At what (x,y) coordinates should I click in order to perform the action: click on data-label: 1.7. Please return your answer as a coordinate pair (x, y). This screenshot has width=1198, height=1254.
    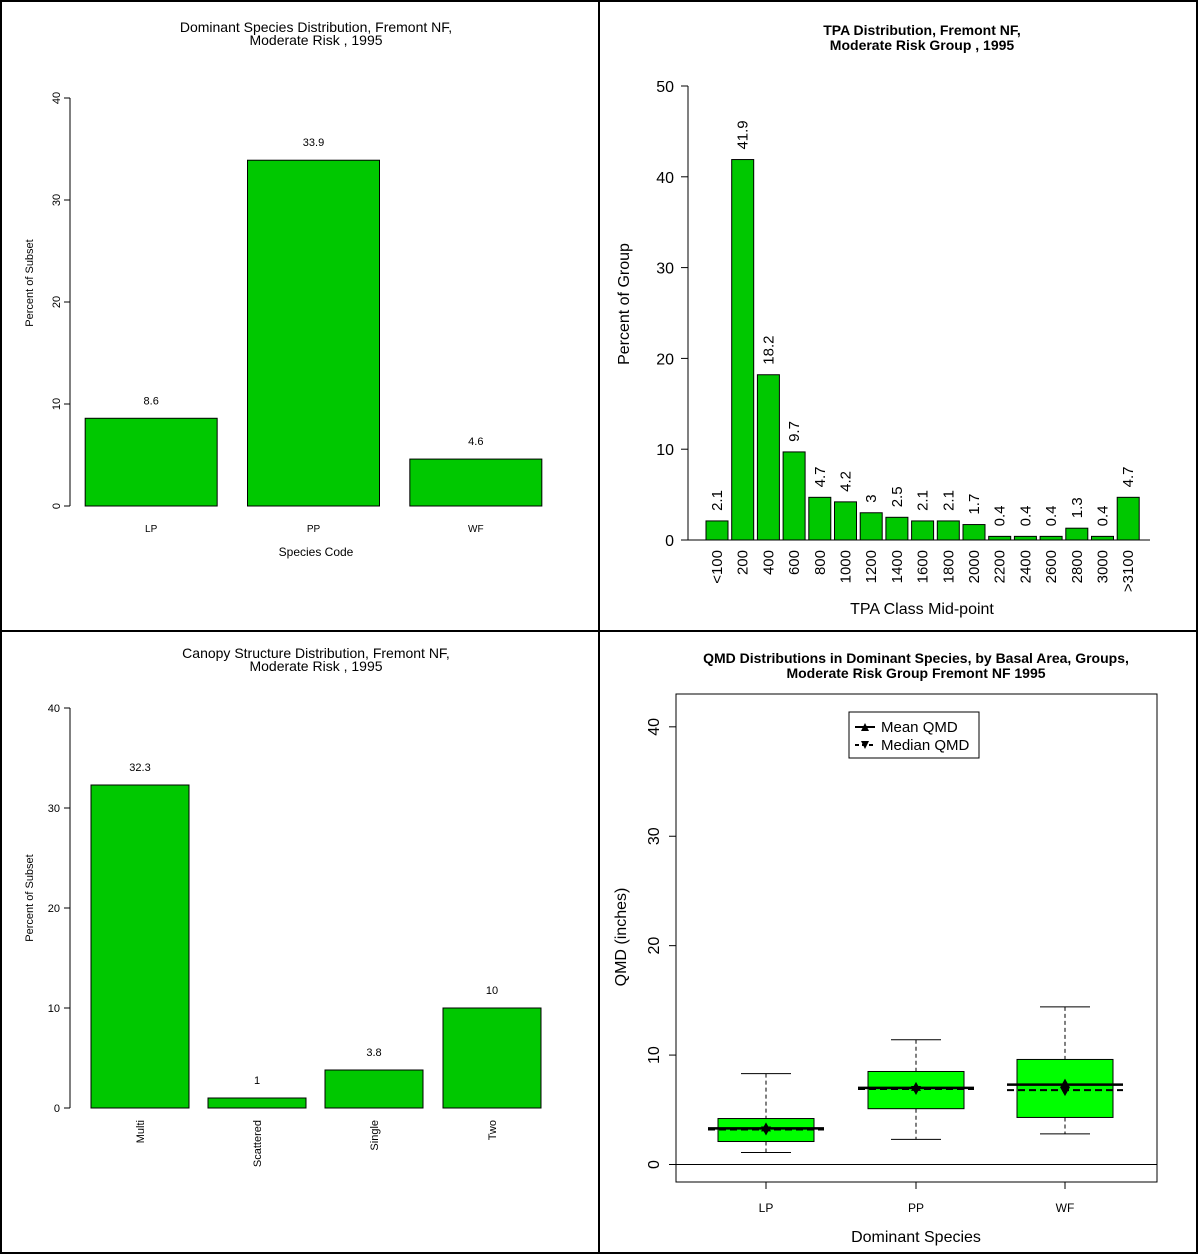
    Looking at the image, I should click on (974, 504).